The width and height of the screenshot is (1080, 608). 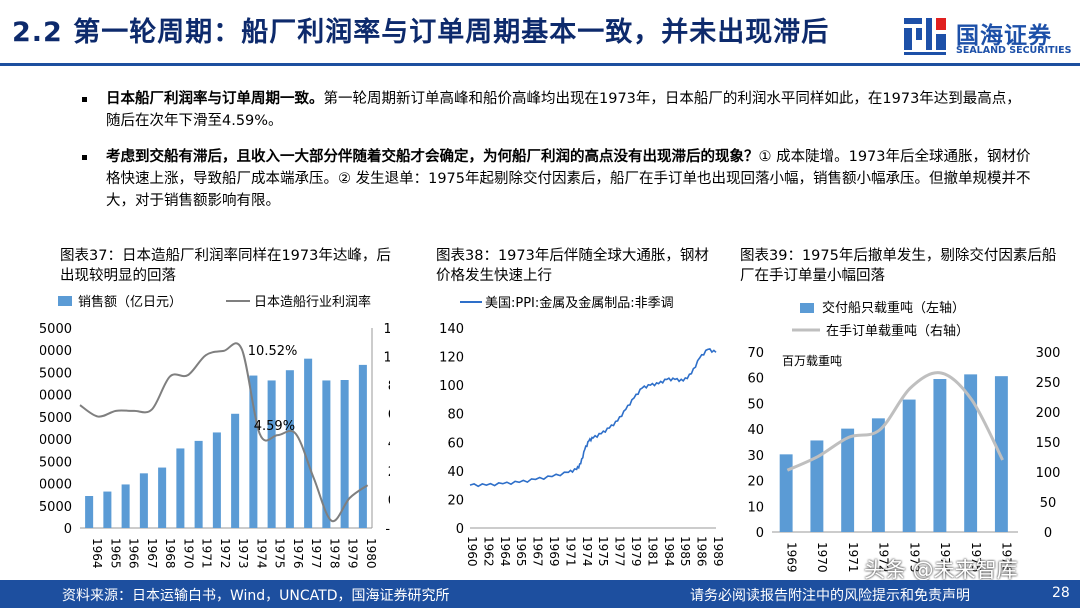 What do you see at coordinates (56, 462) in the screenshot?
I see `y-tick-label: 15000` at bounding box center [56, 462].